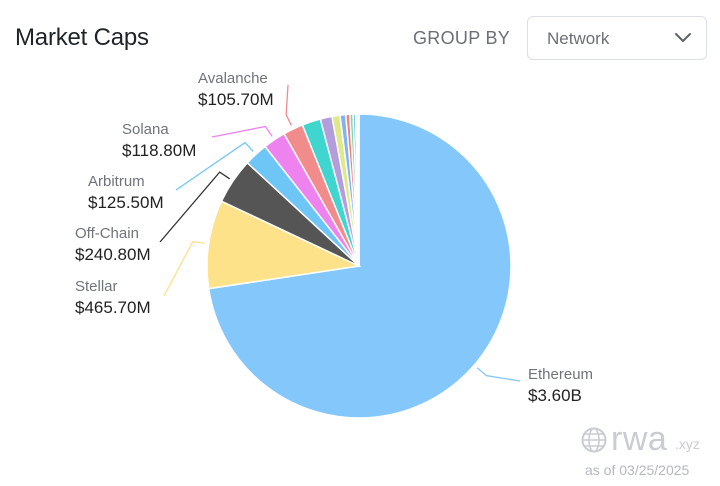 This screenshot has height=486, width=720. Describe the element at coordinates (145, 129) in the screenshot. I see `slice-name-label: Solana` at that location.